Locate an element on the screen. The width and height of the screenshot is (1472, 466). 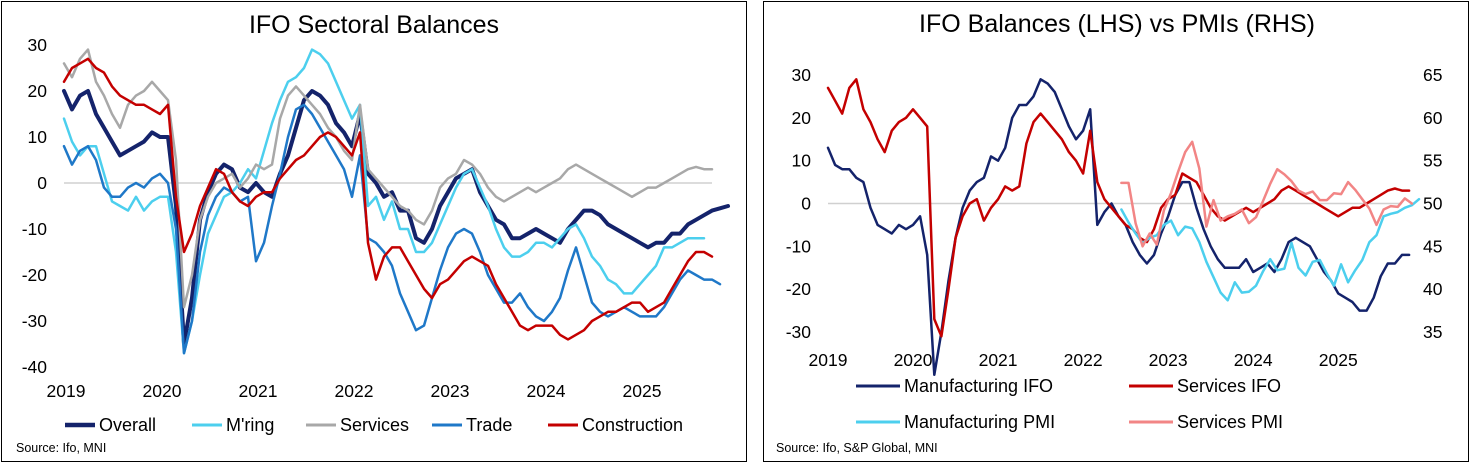
y-tick-label: -40 is located at coordinates (35, 367).